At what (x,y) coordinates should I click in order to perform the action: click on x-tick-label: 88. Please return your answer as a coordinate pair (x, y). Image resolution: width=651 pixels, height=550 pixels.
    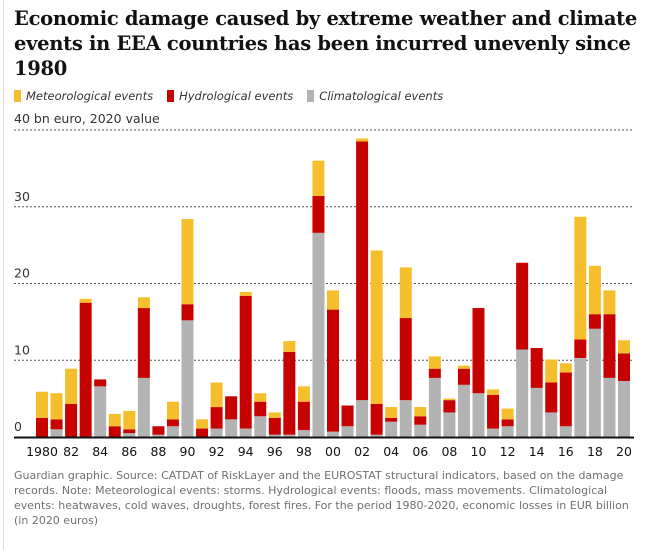
    Looking at the image, I should click on (158, 451).